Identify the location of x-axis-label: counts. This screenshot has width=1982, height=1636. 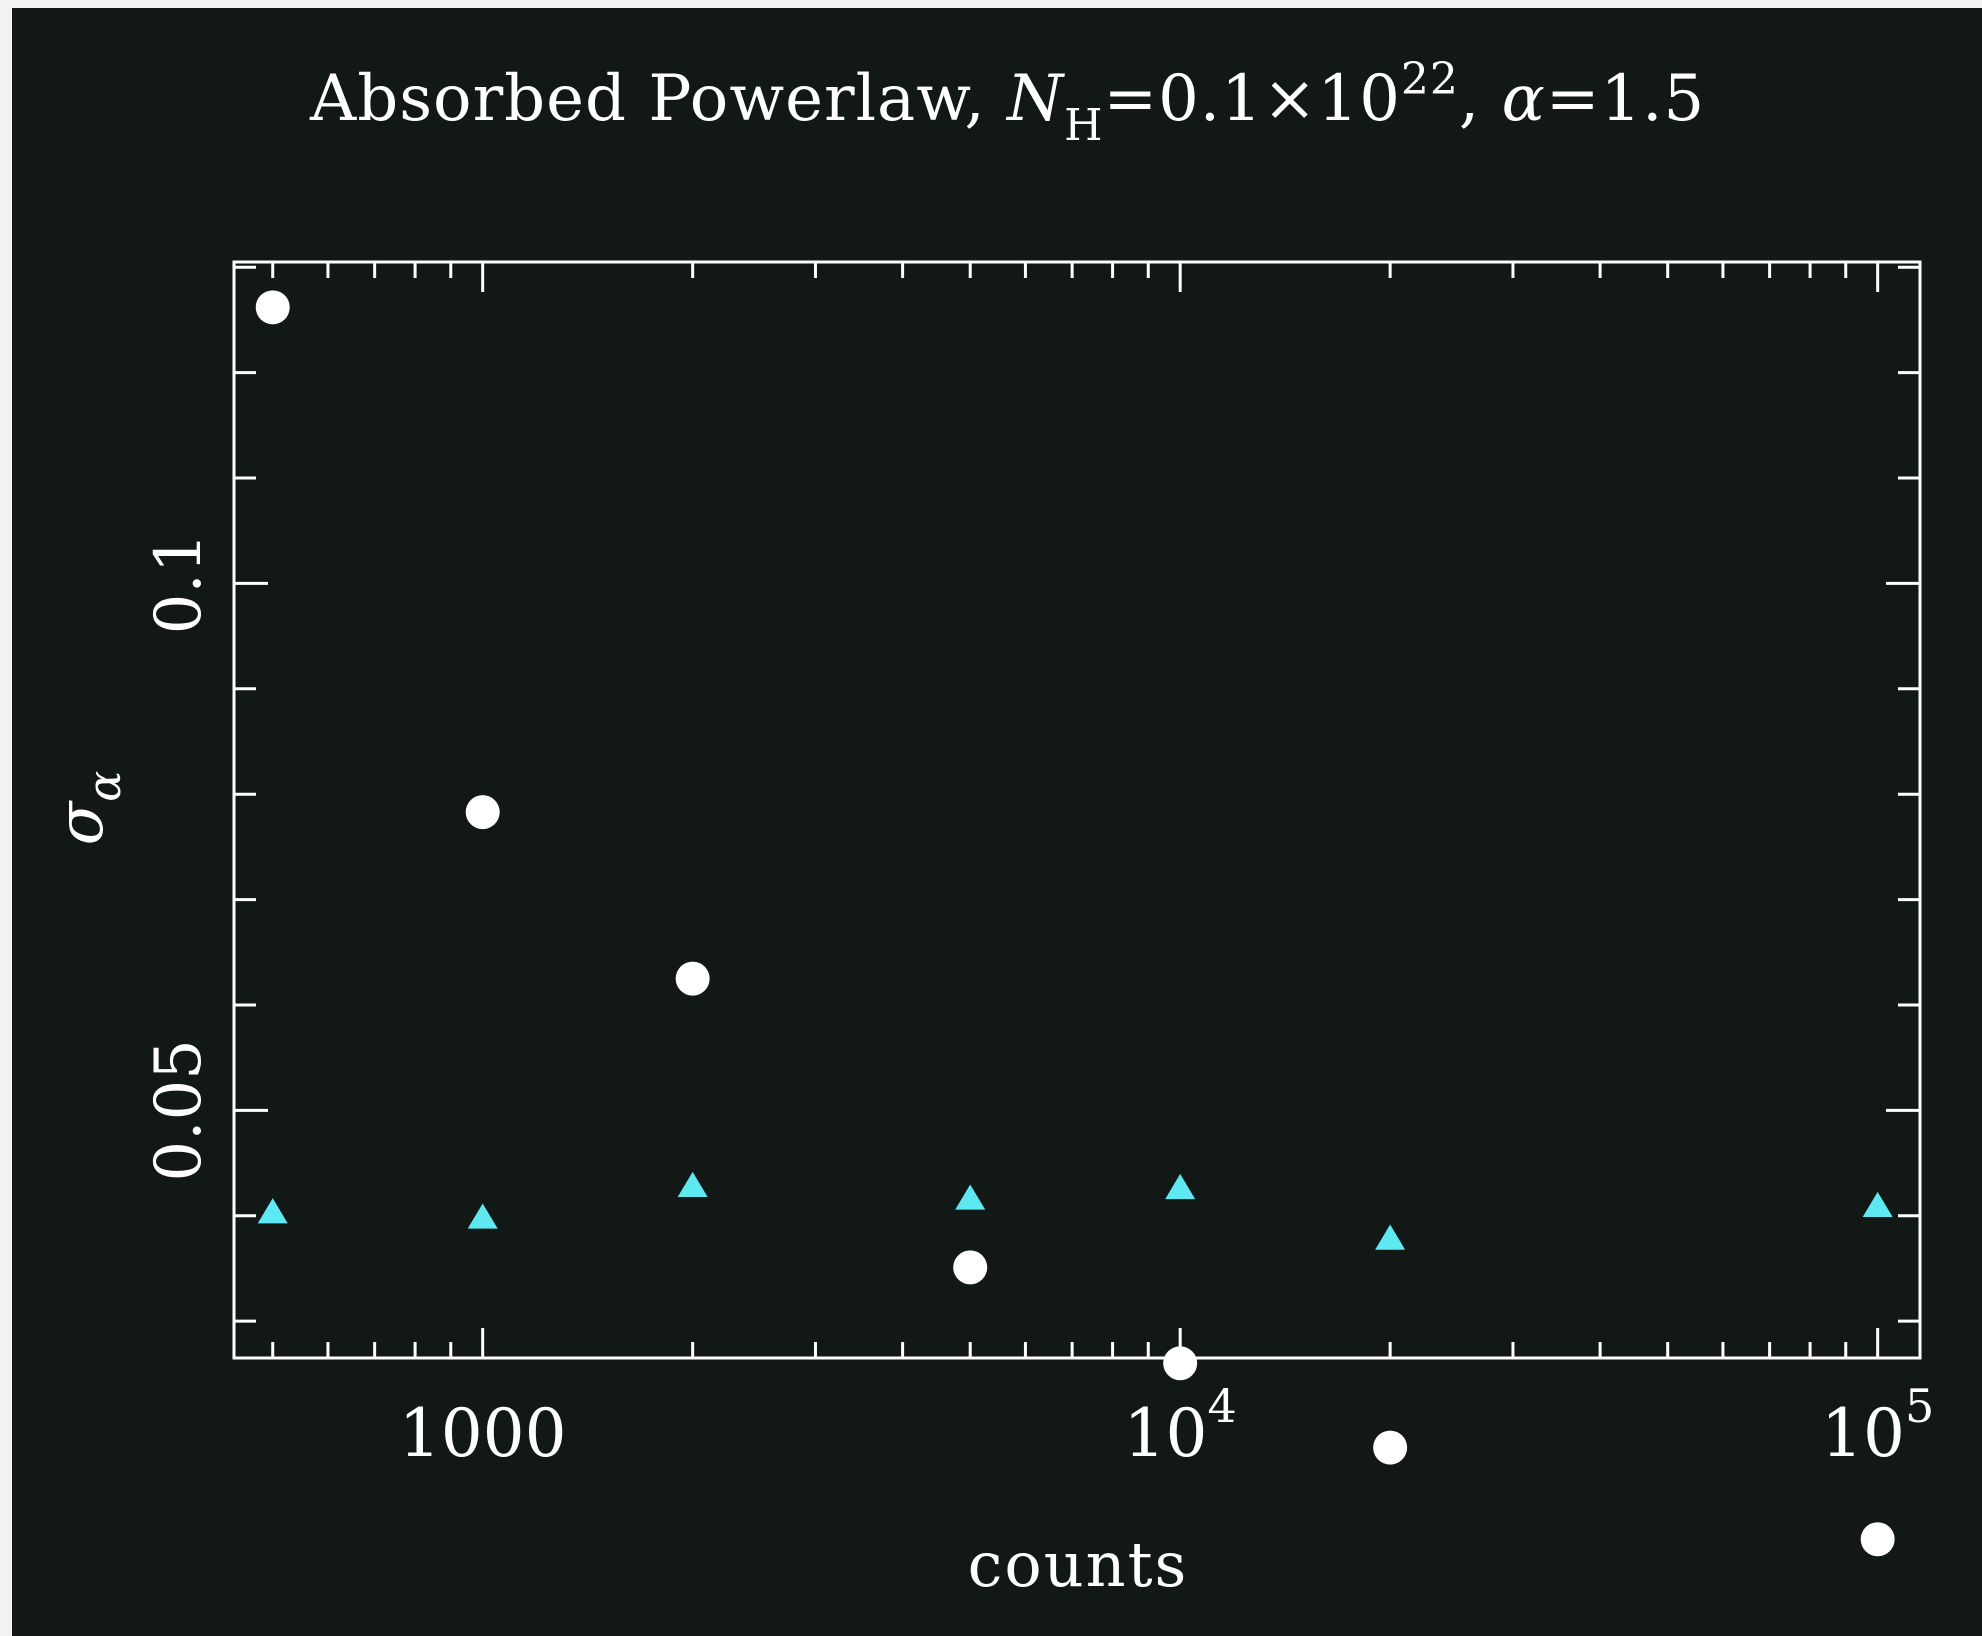
(1078, 1564).